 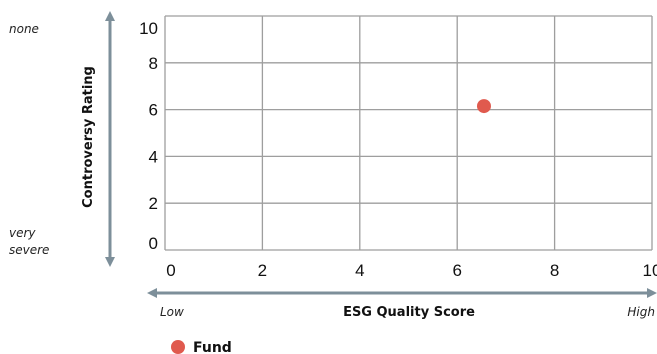 I want to click on y-bottom-annotation-line2: severe, so click(x=29, y=250).